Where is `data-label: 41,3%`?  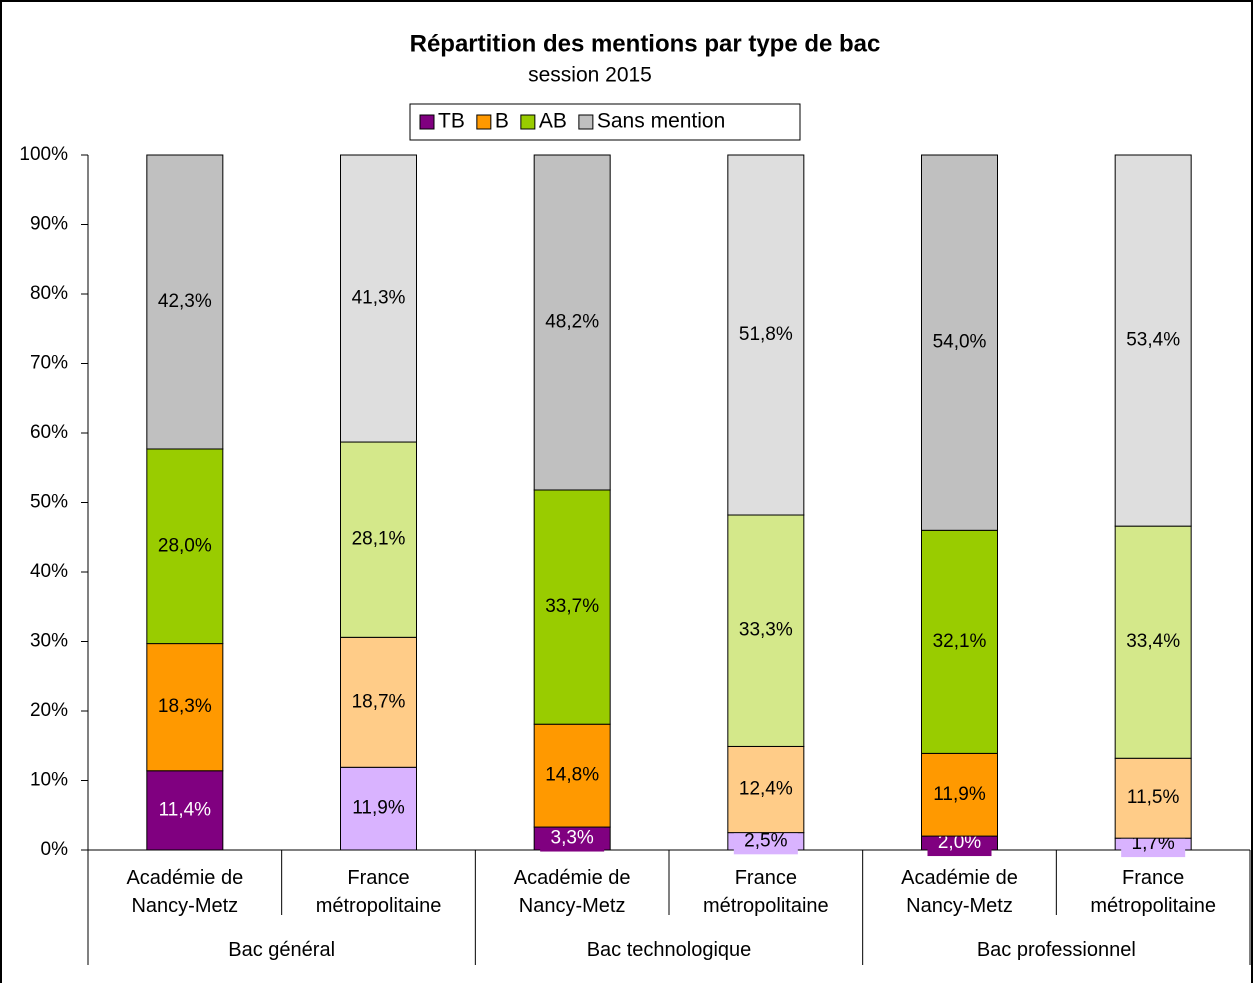
data-label: 41,3% is located at coordinates (379, 298).